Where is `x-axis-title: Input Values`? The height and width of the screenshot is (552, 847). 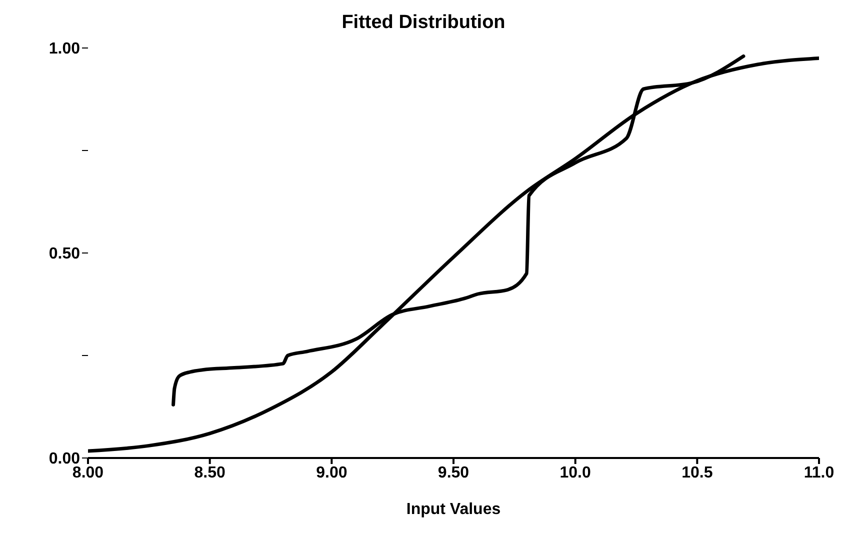 x-axis-title: Input Values is located at coordinates (453, 509).